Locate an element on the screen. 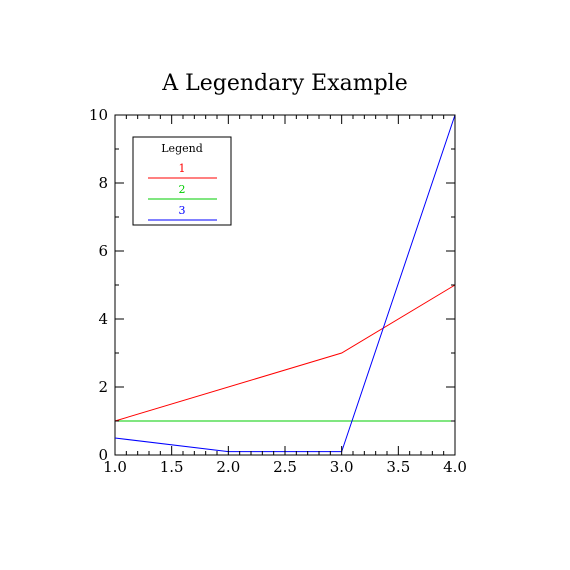  y-tick-label: 6 is located at coordinates (103, 251).